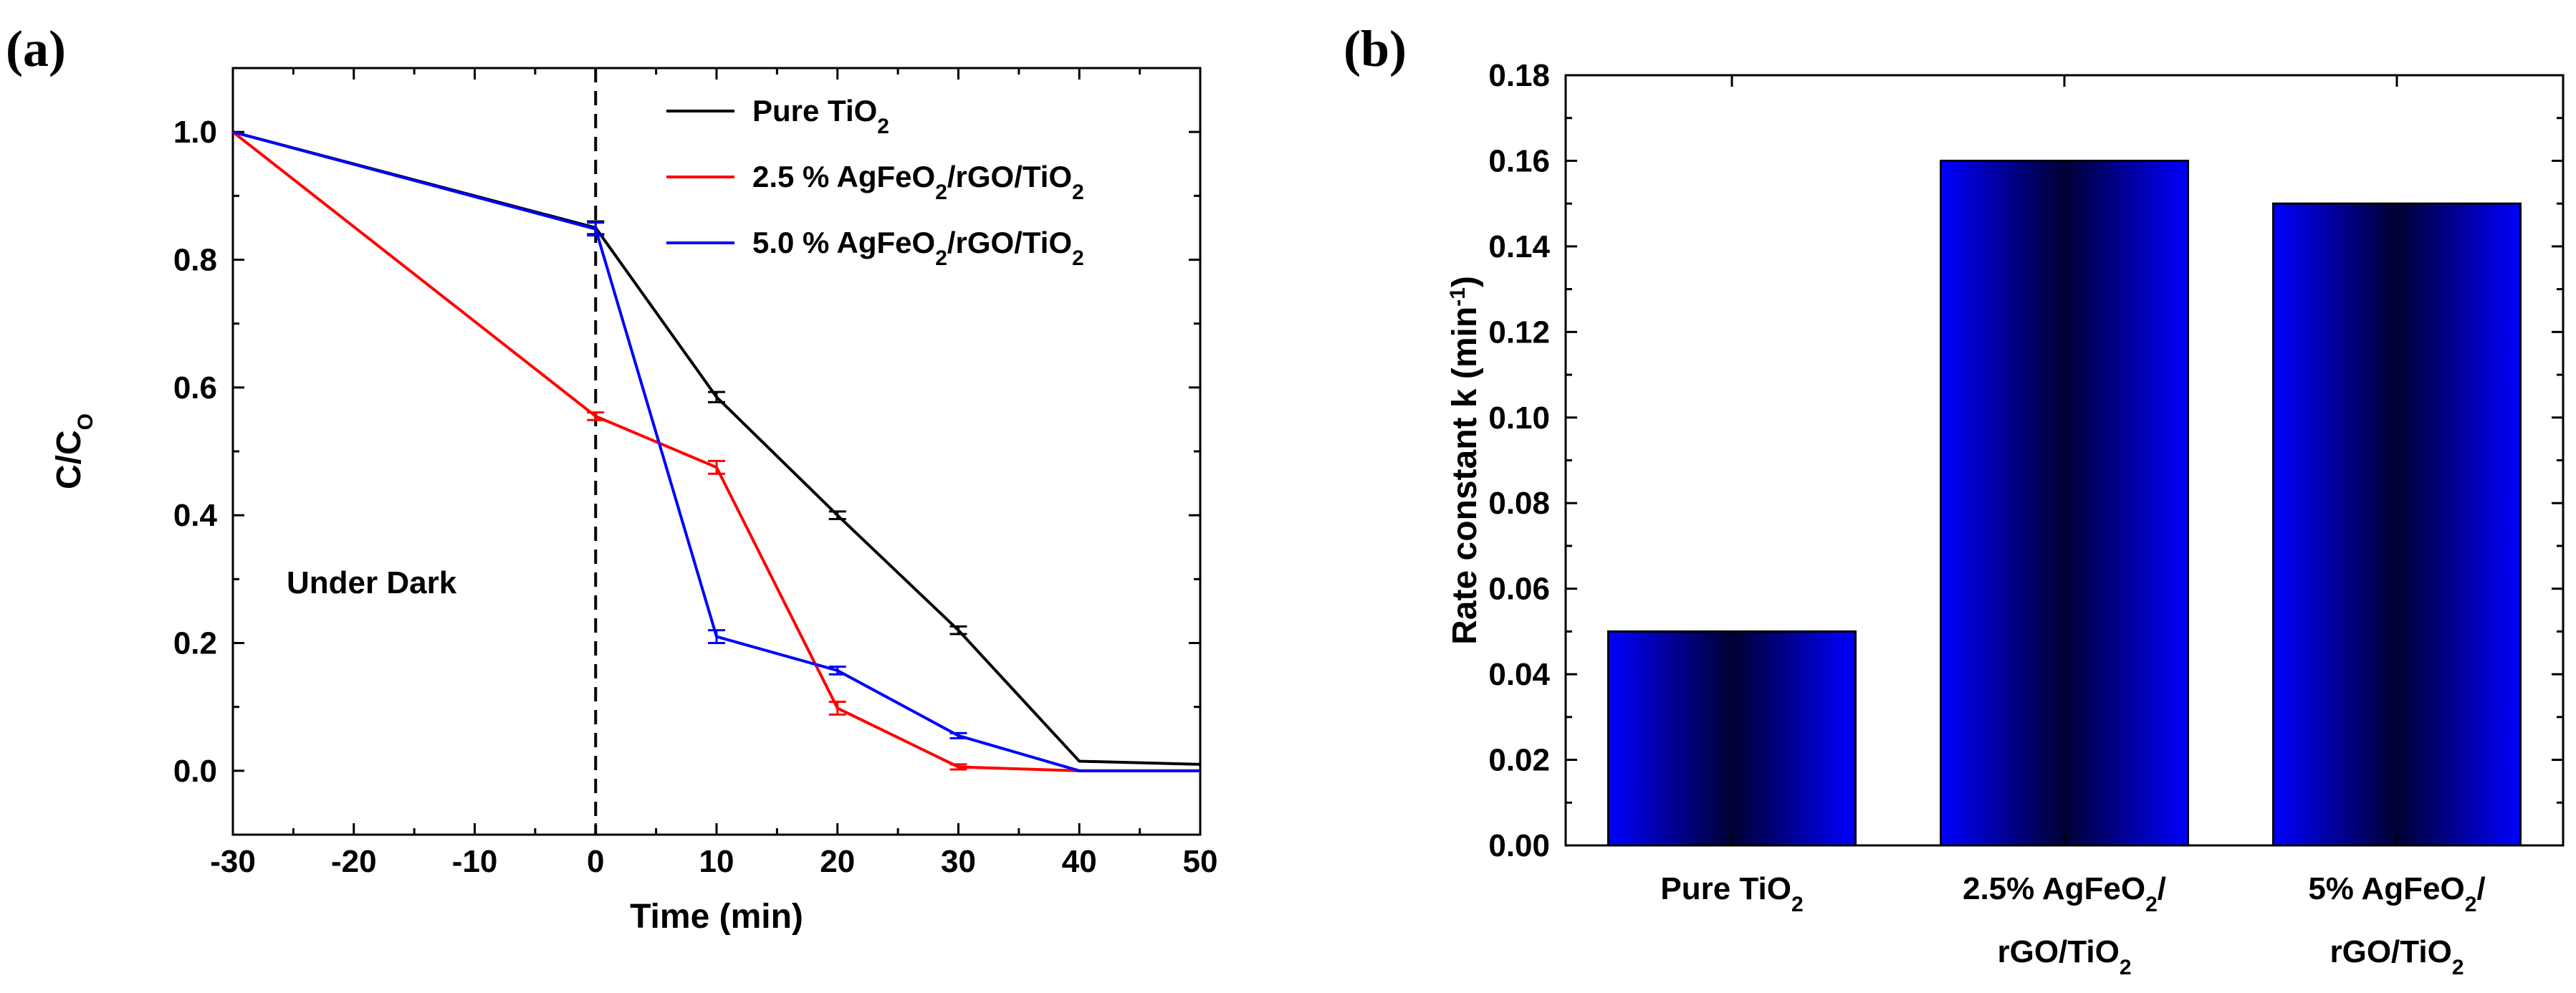 The image size is (2576, 993). I want to click on panel-label-a: (a), so click(36, 48).